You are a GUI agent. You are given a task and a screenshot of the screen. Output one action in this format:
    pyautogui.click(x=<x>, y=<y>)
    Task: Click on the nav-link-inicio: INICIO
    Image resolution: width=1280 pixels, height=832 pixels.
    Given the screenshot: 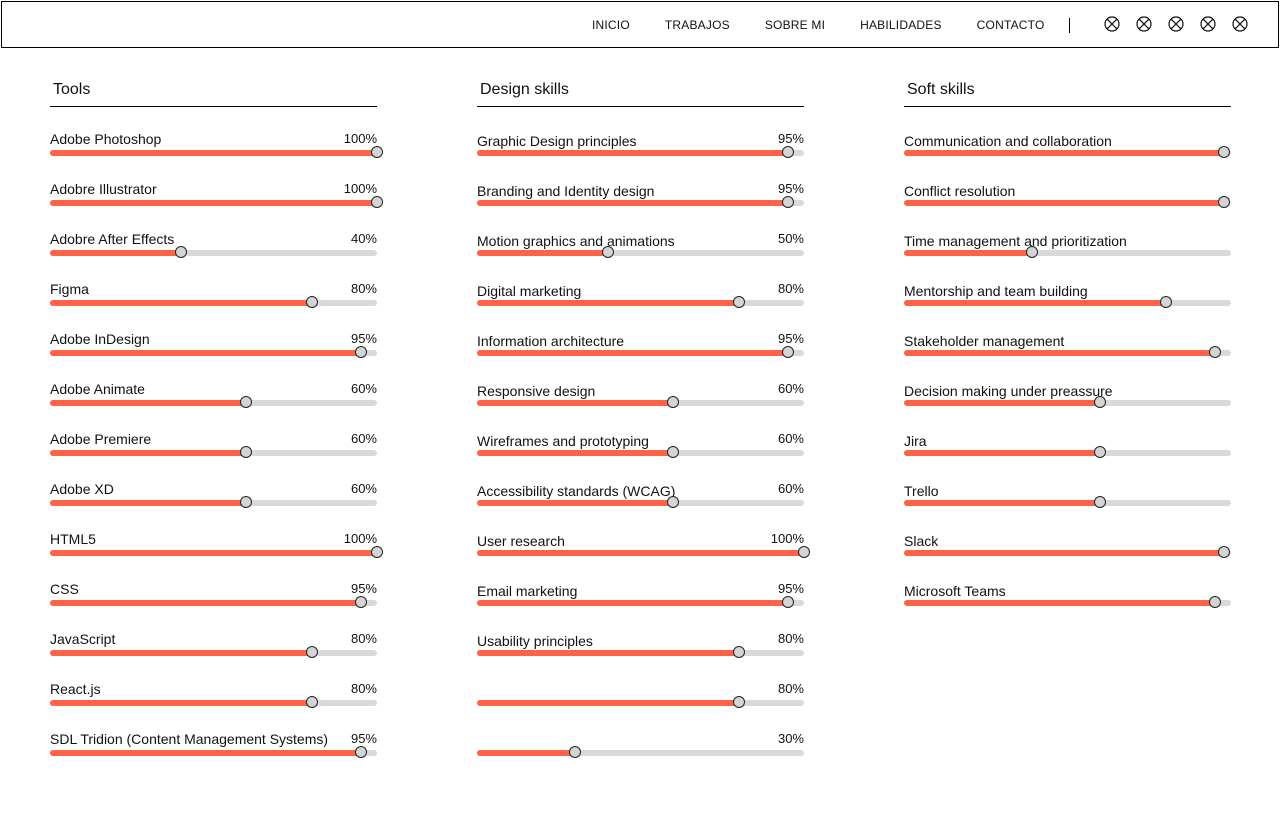 What is the action you would take?
    pyautogui.click(x=611, y=24)
    